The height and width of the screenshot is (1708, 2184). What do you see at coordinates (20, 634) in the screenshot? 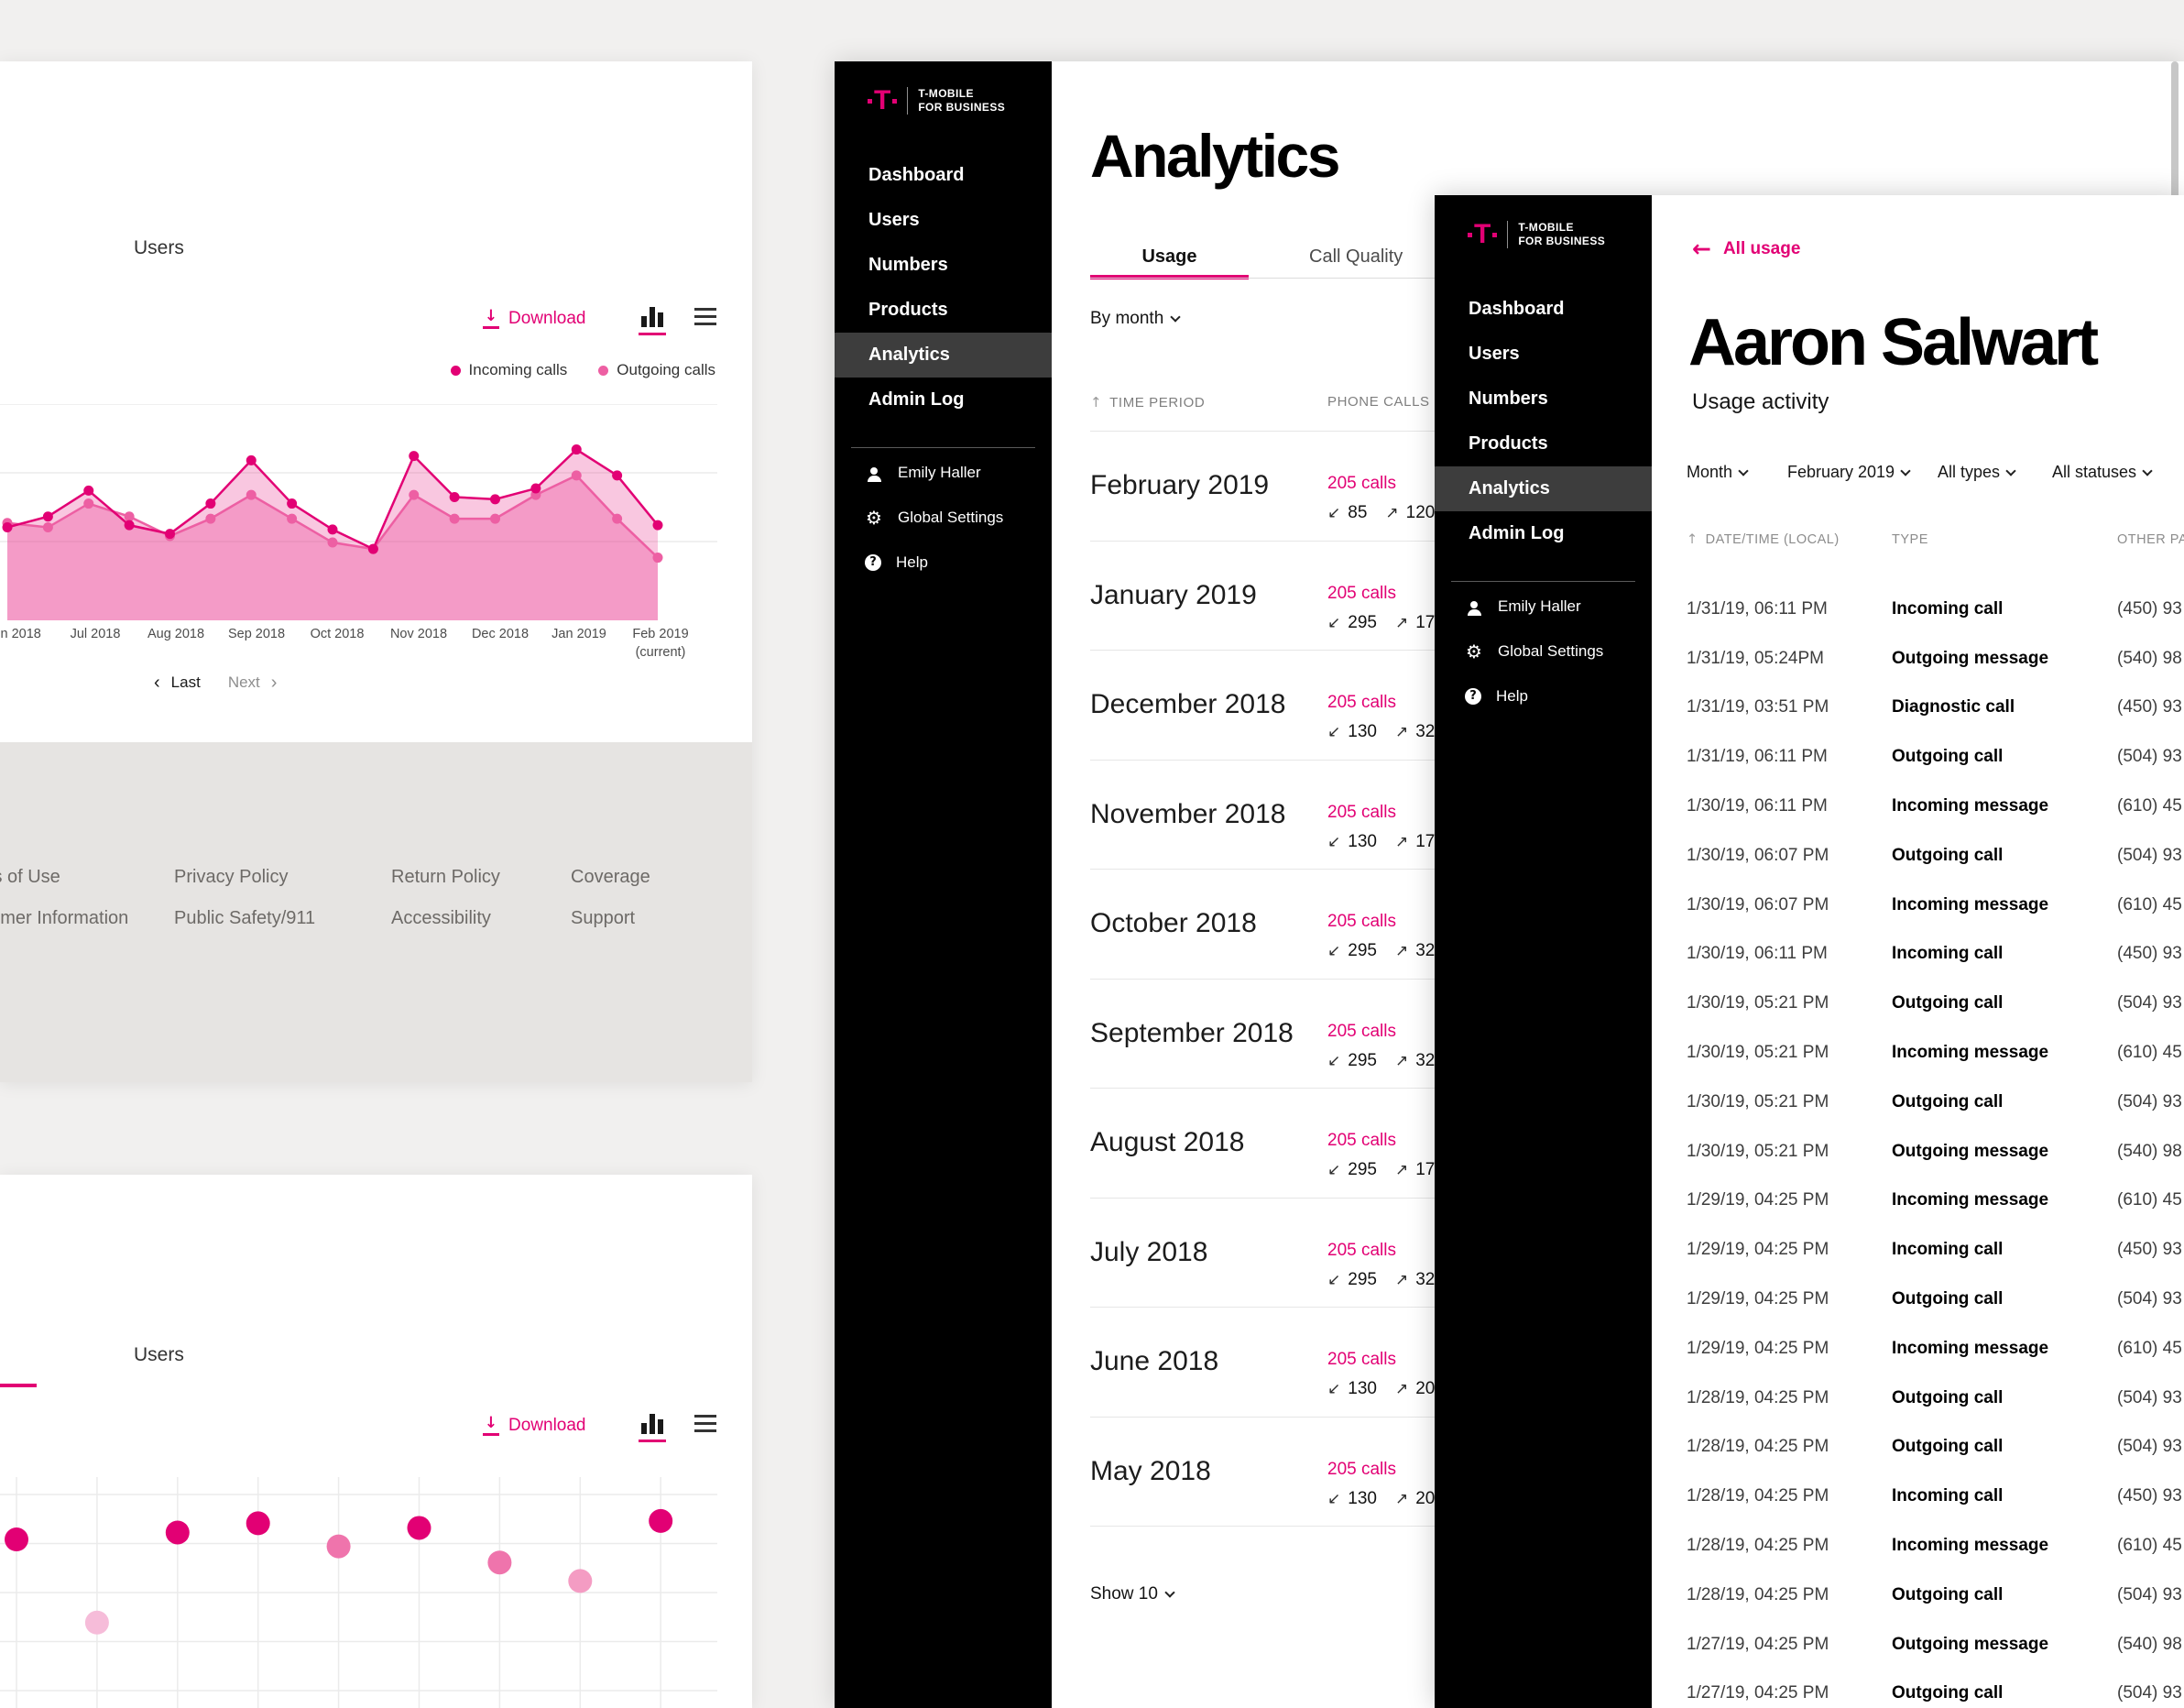
I see `x-axis-label: Jun 2018` at bounding box center [20, 634].